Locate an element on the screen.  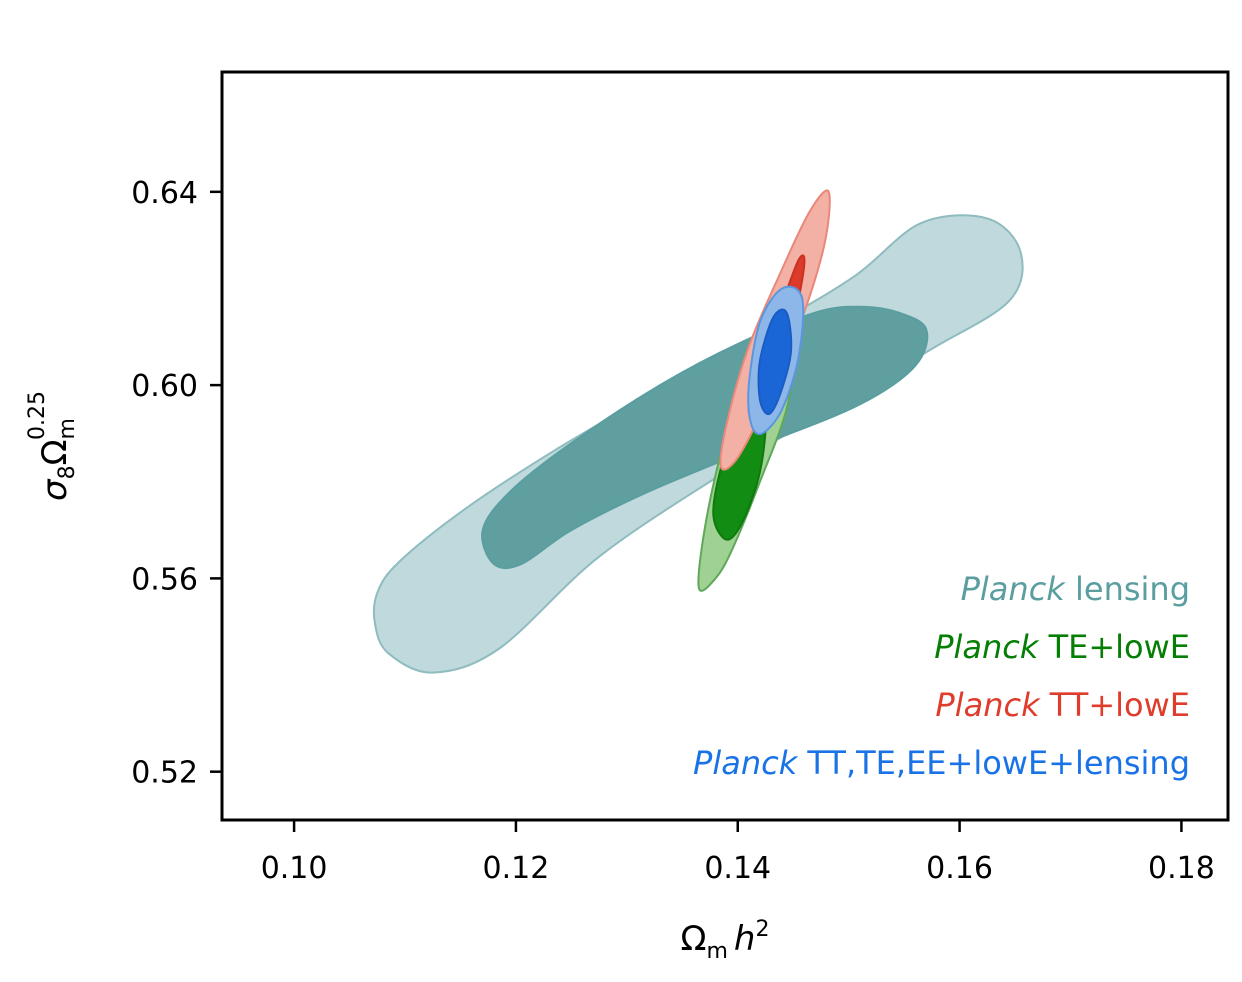
x-axis-label-omega-sub: m is located at coordinates (716, 951).